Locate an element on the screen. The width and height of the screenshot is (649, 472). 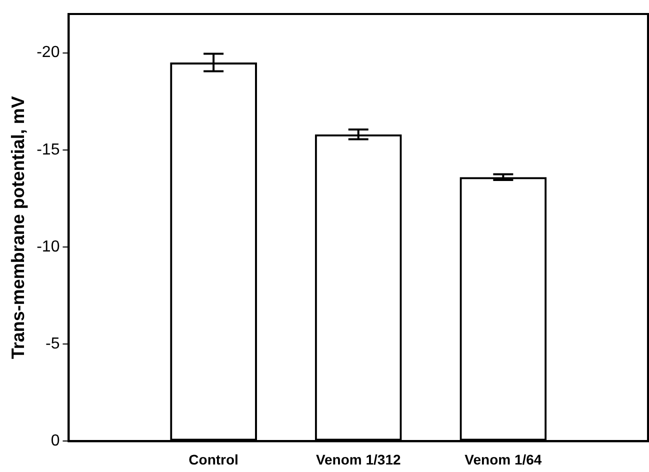
y-tick-label: -20 is located at coordinates (48, 53).